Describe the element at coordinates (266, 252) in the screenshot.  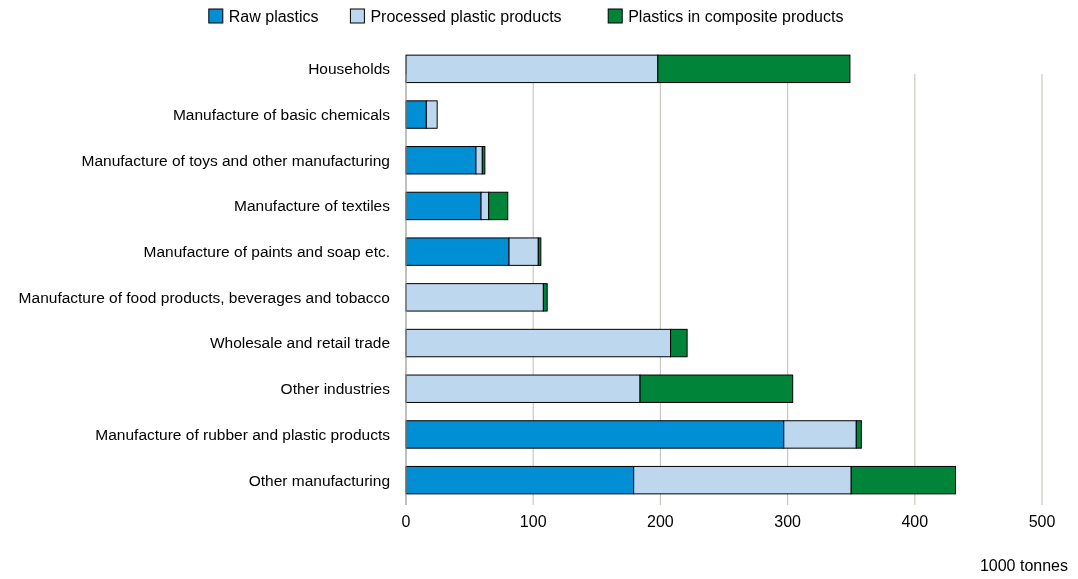
I see `y-tick-label: Manufacture of paints and soap etc.` at that location.